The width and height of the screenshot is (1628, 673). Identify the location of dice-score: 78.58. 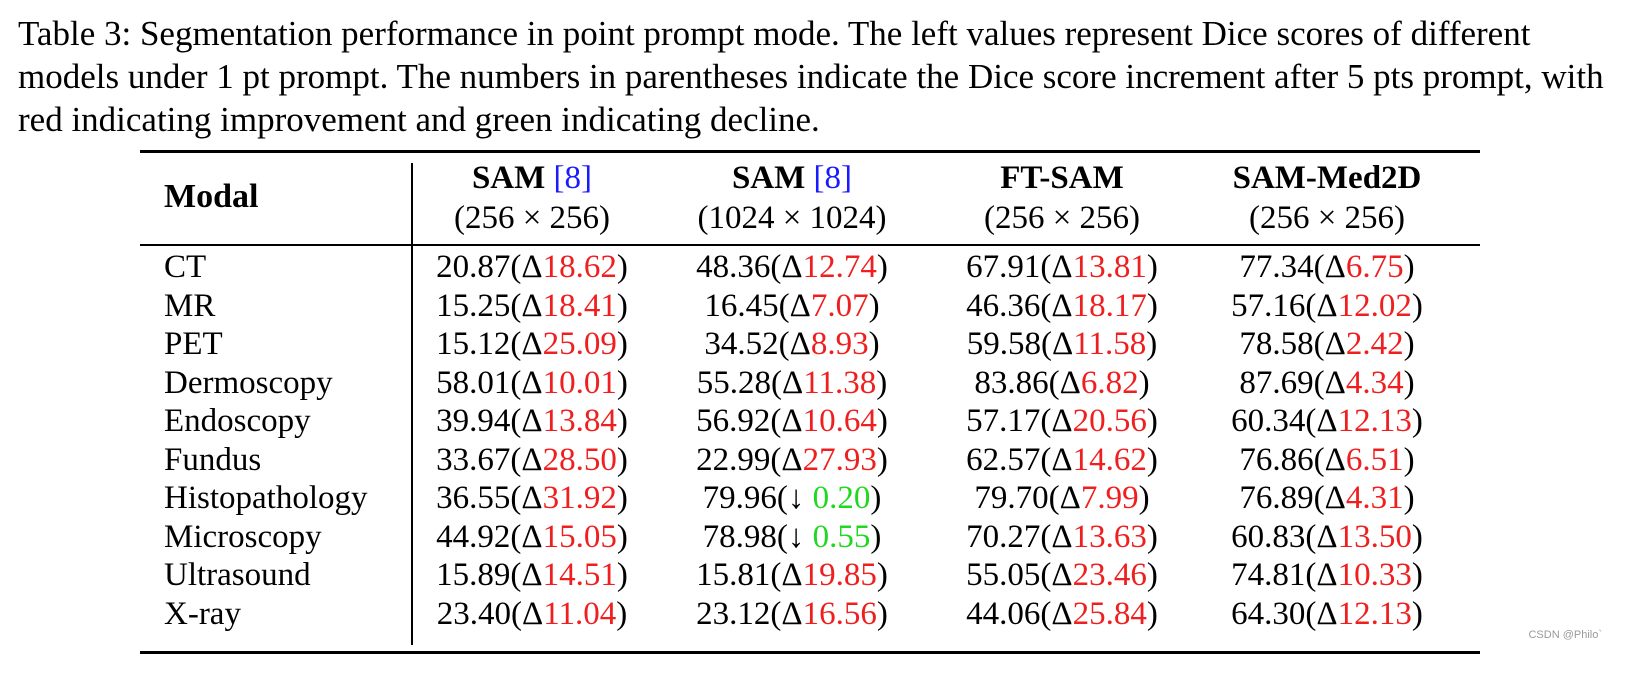
(1276, 344).